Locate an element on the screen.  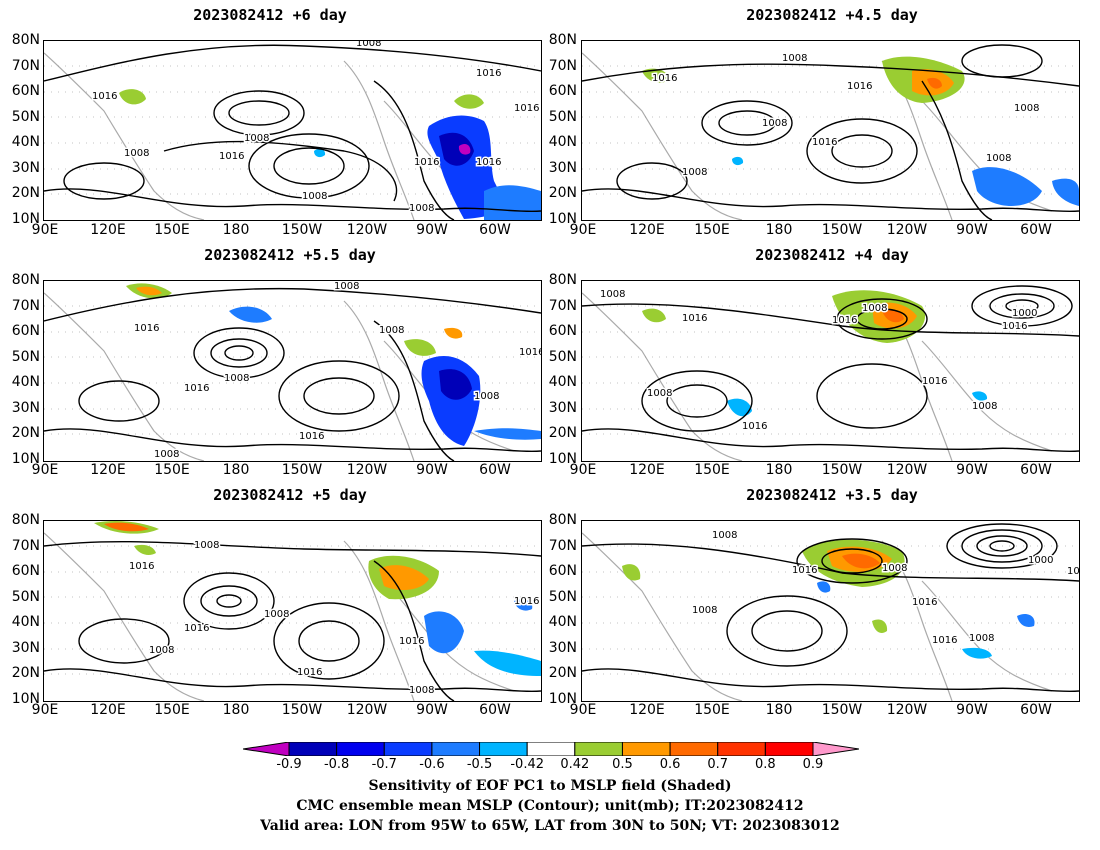
map-svg: 1008 1016 1008 1016 1008 1016 1016 1008 1016 is located at coordinates (292, 611).